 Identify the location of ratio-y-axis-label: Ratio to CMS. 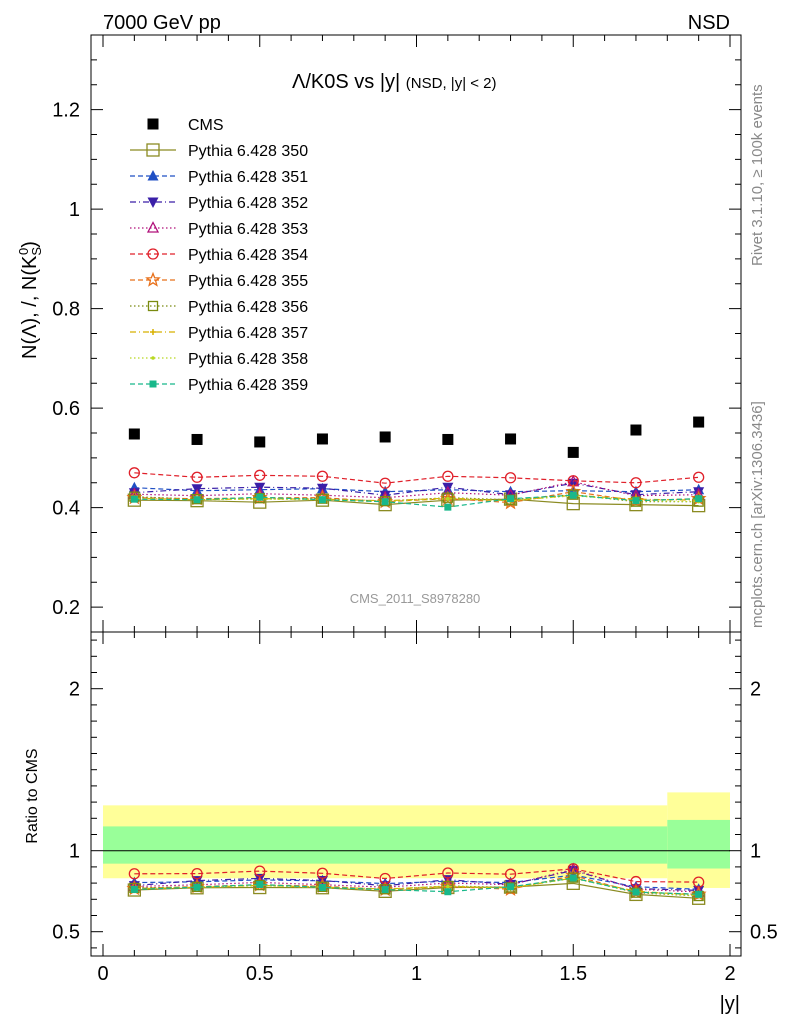
(32, 795).